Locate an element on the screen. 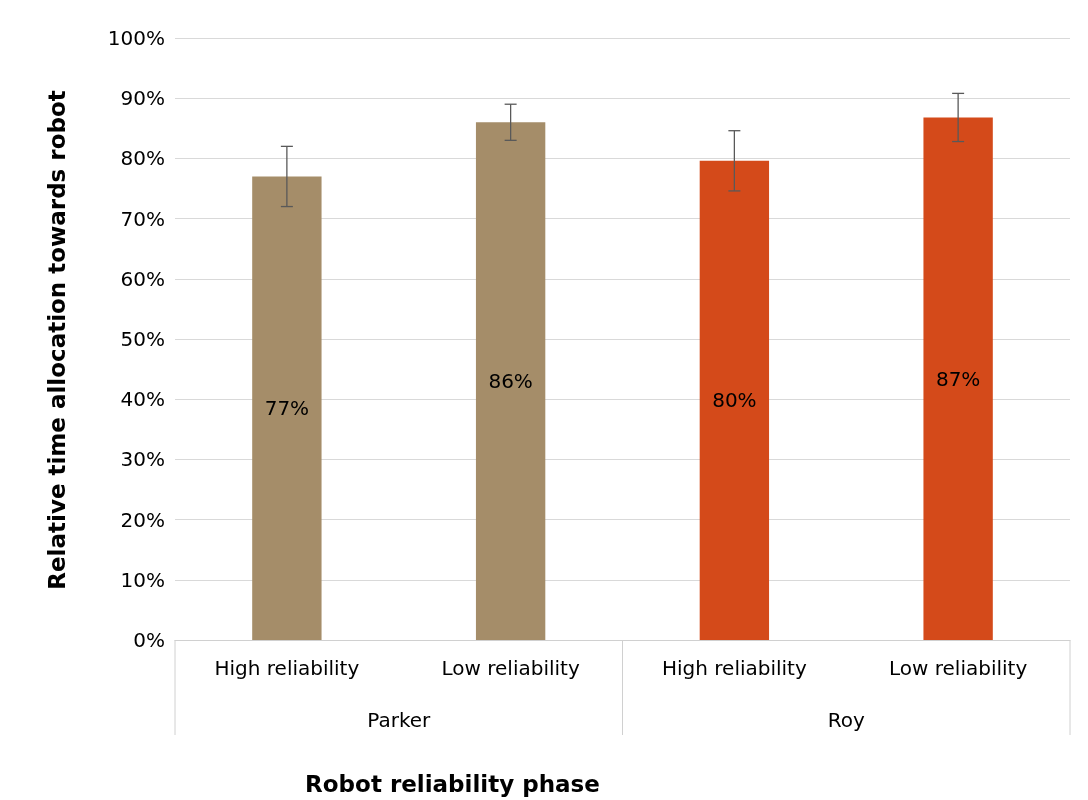 The height and width of the screenshot is (800, 1088). y-tick-label: 90% is located at coordinates (142, 98).